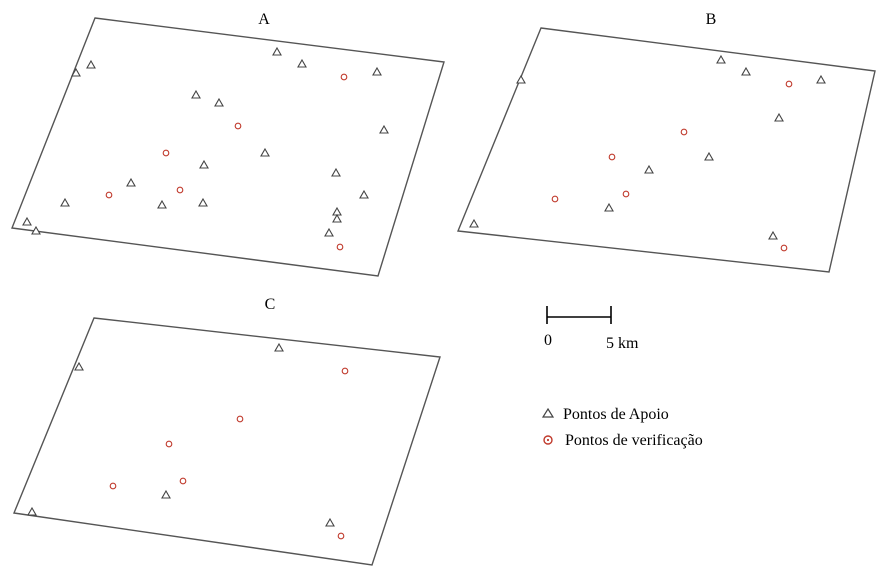 Image resolution: width=880 pixels, height=567 pixels. What do you see at coordinates (591, 329) in the screenshot?
I see `scale-bar: 0 5 km` at bounding box center [591, 329].